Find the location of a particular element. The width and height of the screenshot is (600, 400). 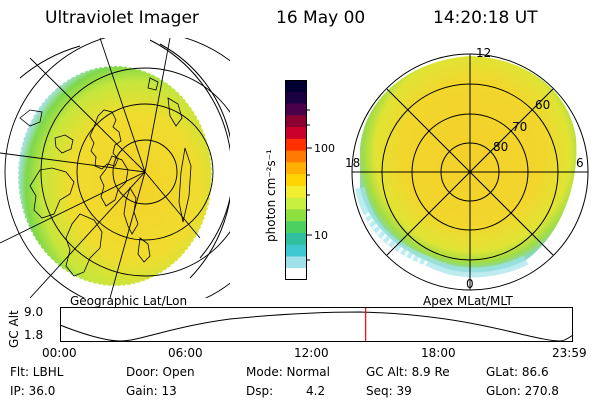

instrument-title: Ultraviolet Imager is located at coordinates (122, 18).